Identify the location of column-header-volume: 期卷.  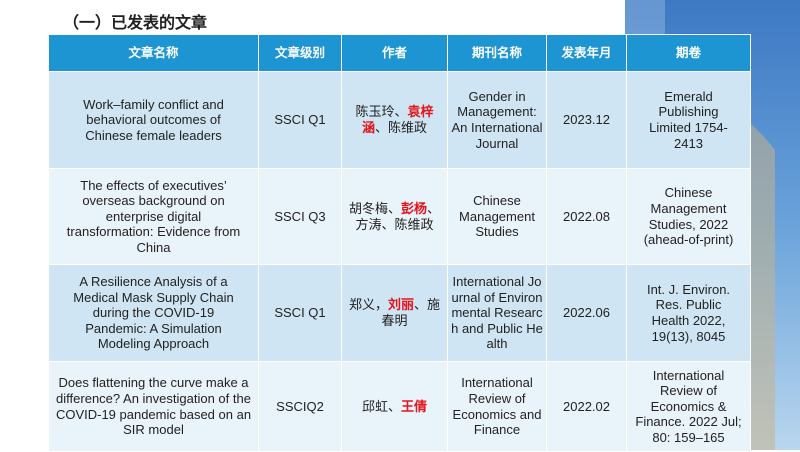
(688, 53).